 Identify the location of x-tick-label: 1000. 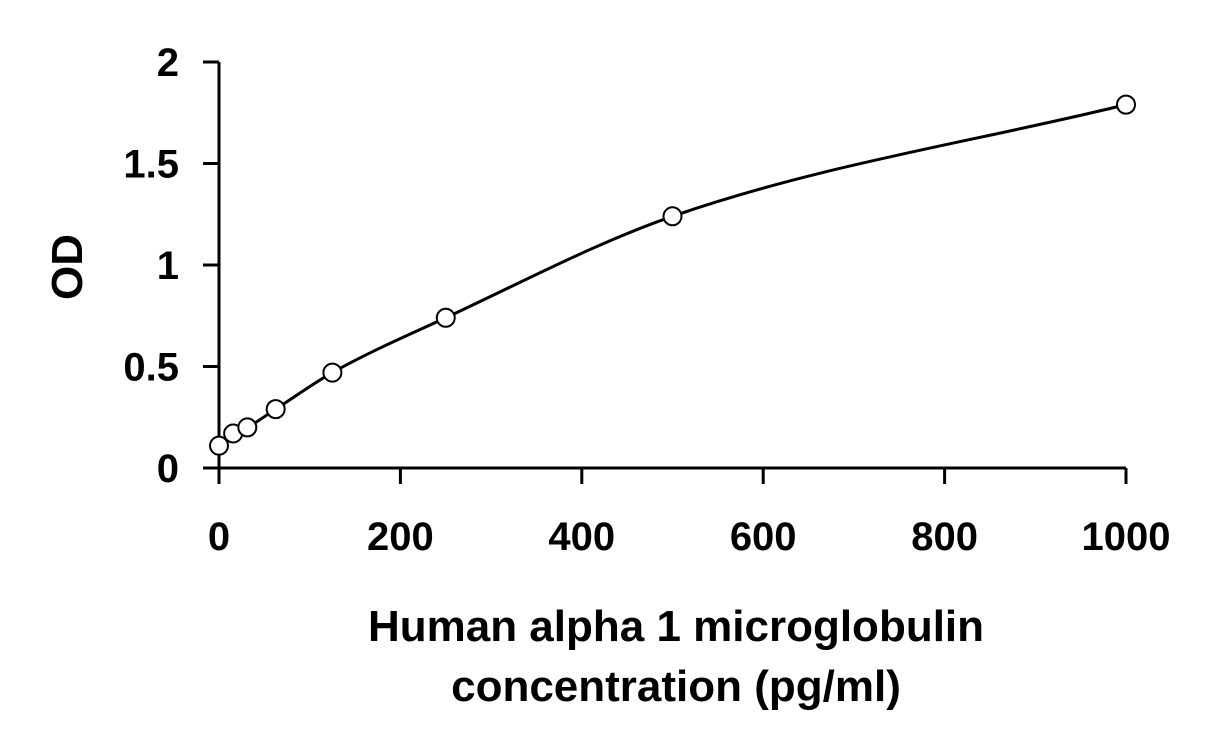
(1126, 537).